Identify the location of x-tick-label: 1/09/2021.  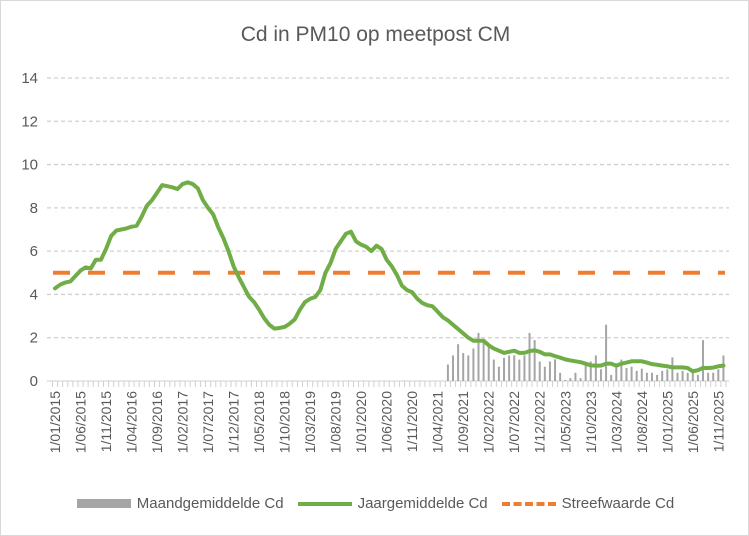
(463, 422).